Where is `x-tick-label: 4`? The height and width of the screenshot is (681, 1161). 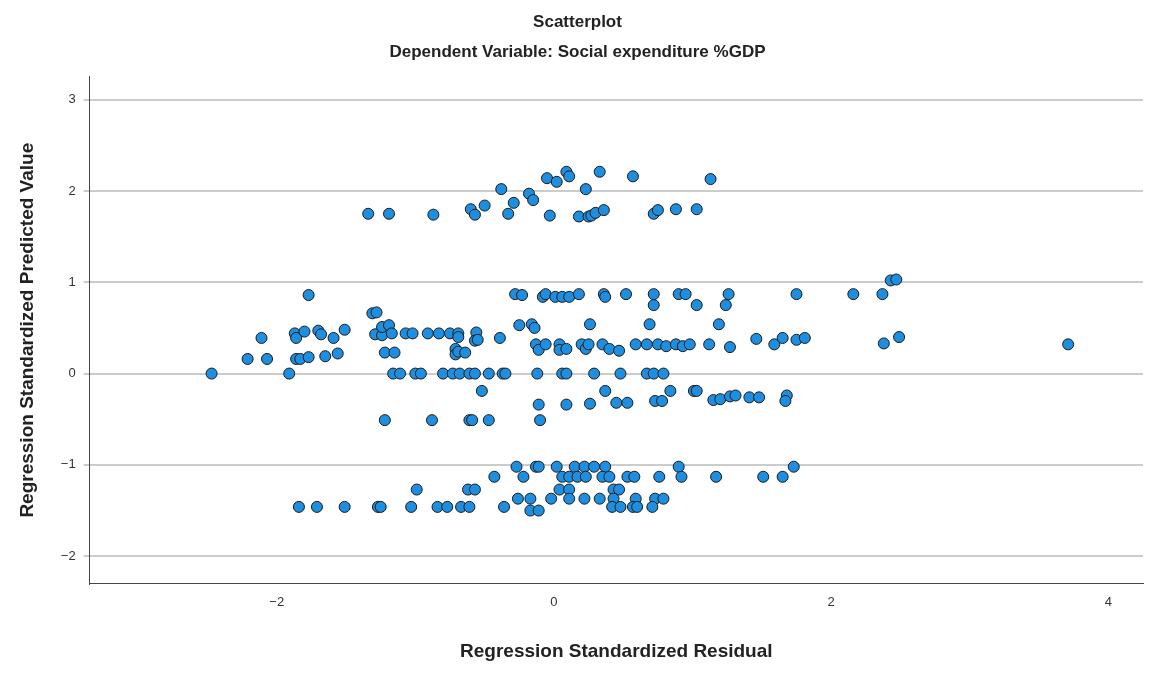 x-tick-label: 4 is located at coordinates (1108, 601).